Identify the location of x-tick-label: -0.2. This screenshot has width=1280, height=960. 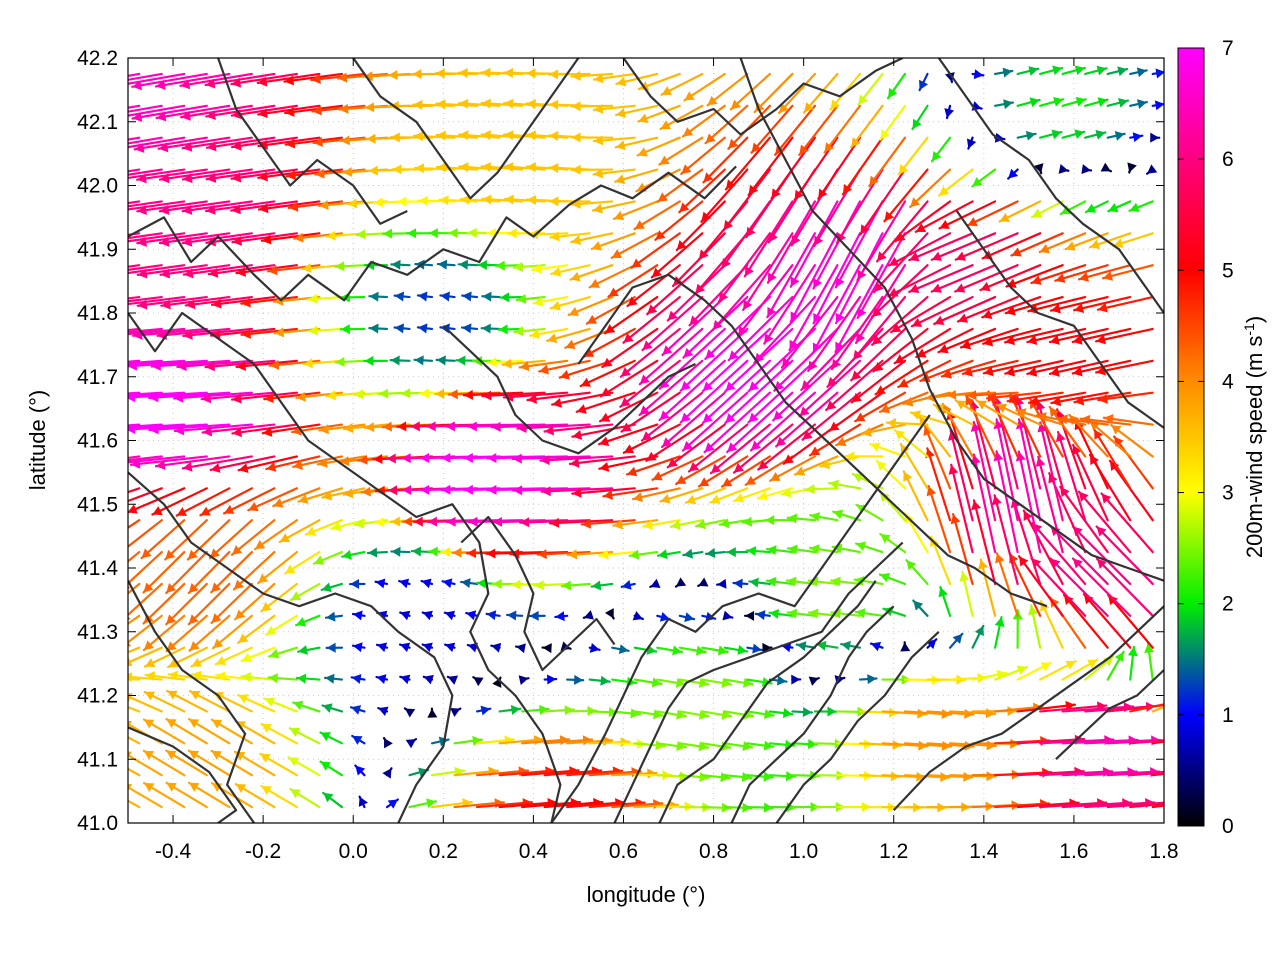
(263, 851).